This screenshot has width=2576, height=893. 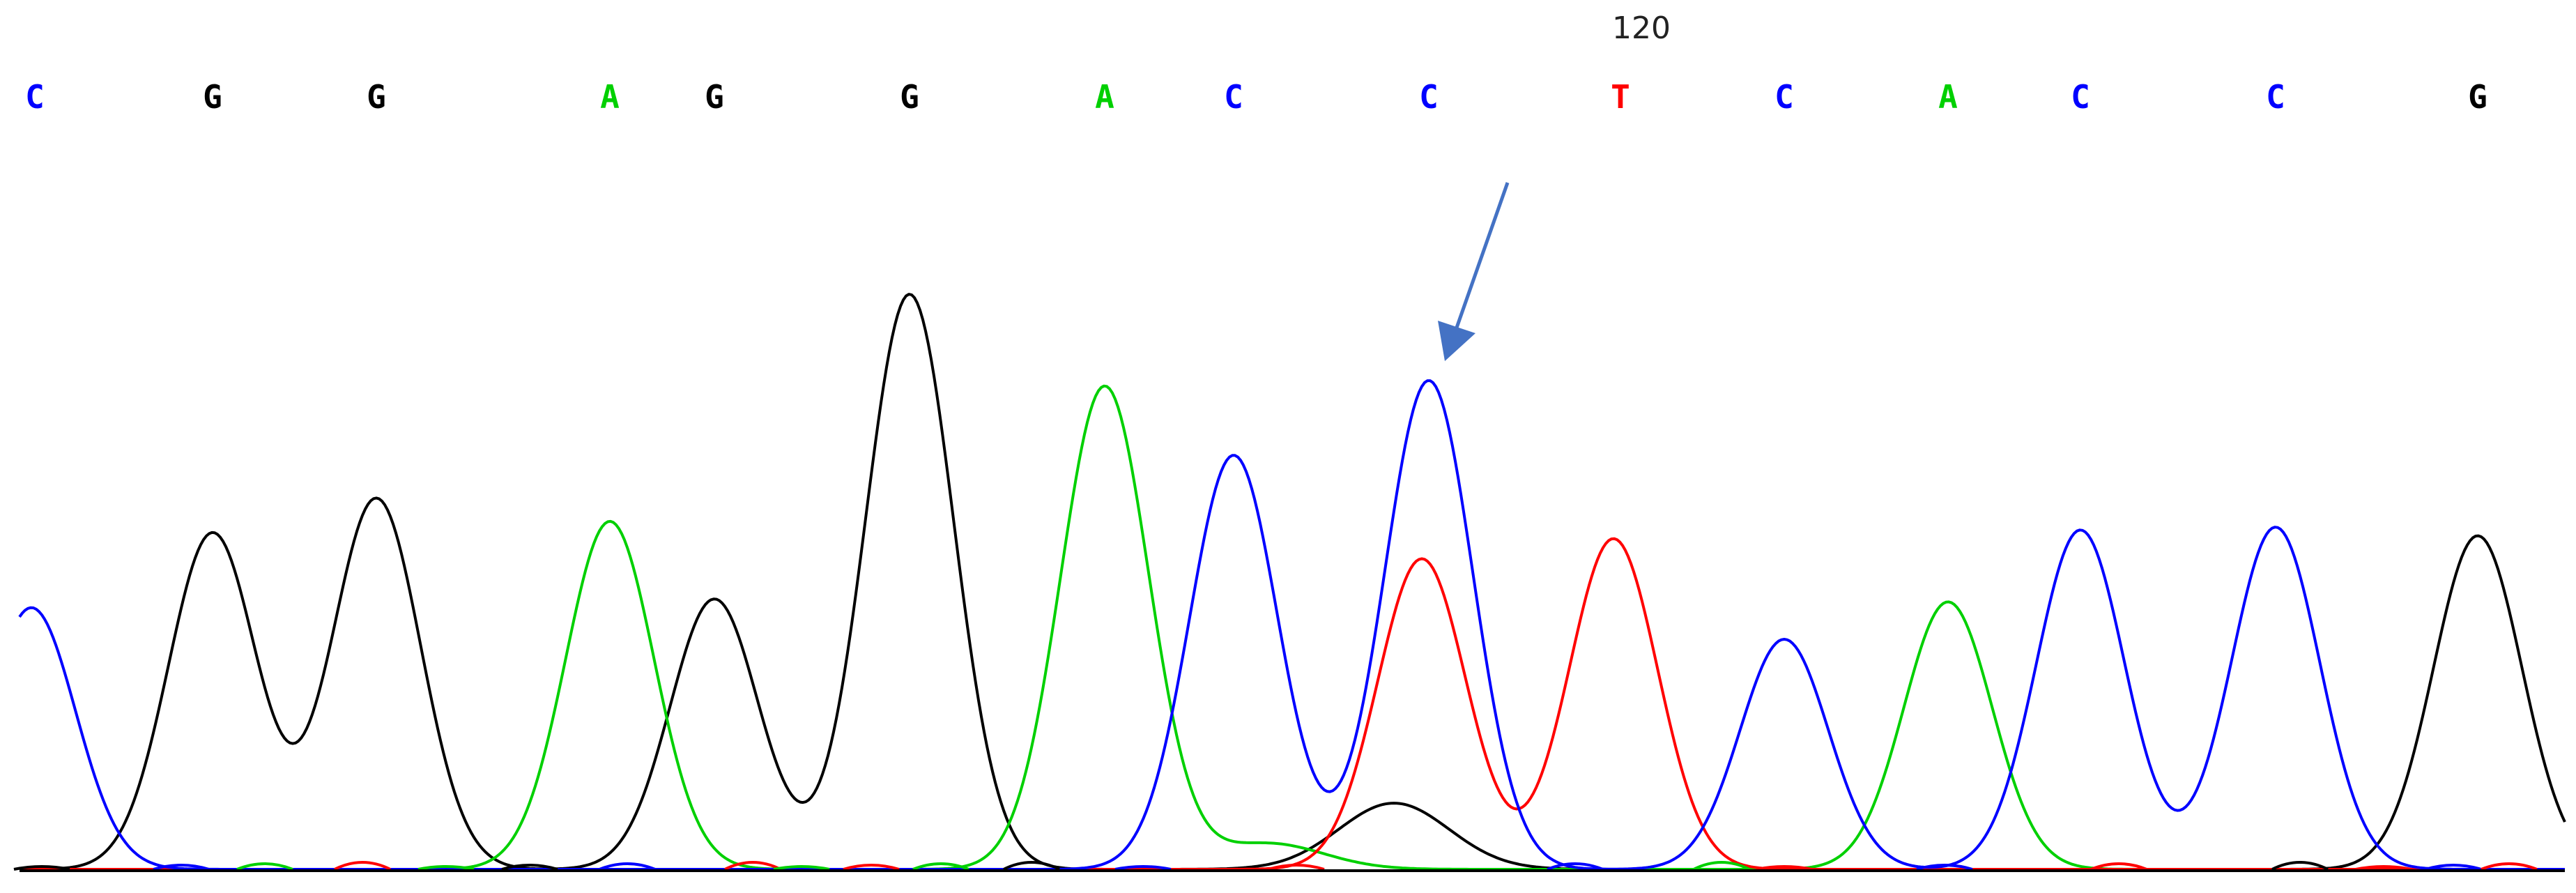 I want to click on base-call-label: T, so click(x=1620, y=97).